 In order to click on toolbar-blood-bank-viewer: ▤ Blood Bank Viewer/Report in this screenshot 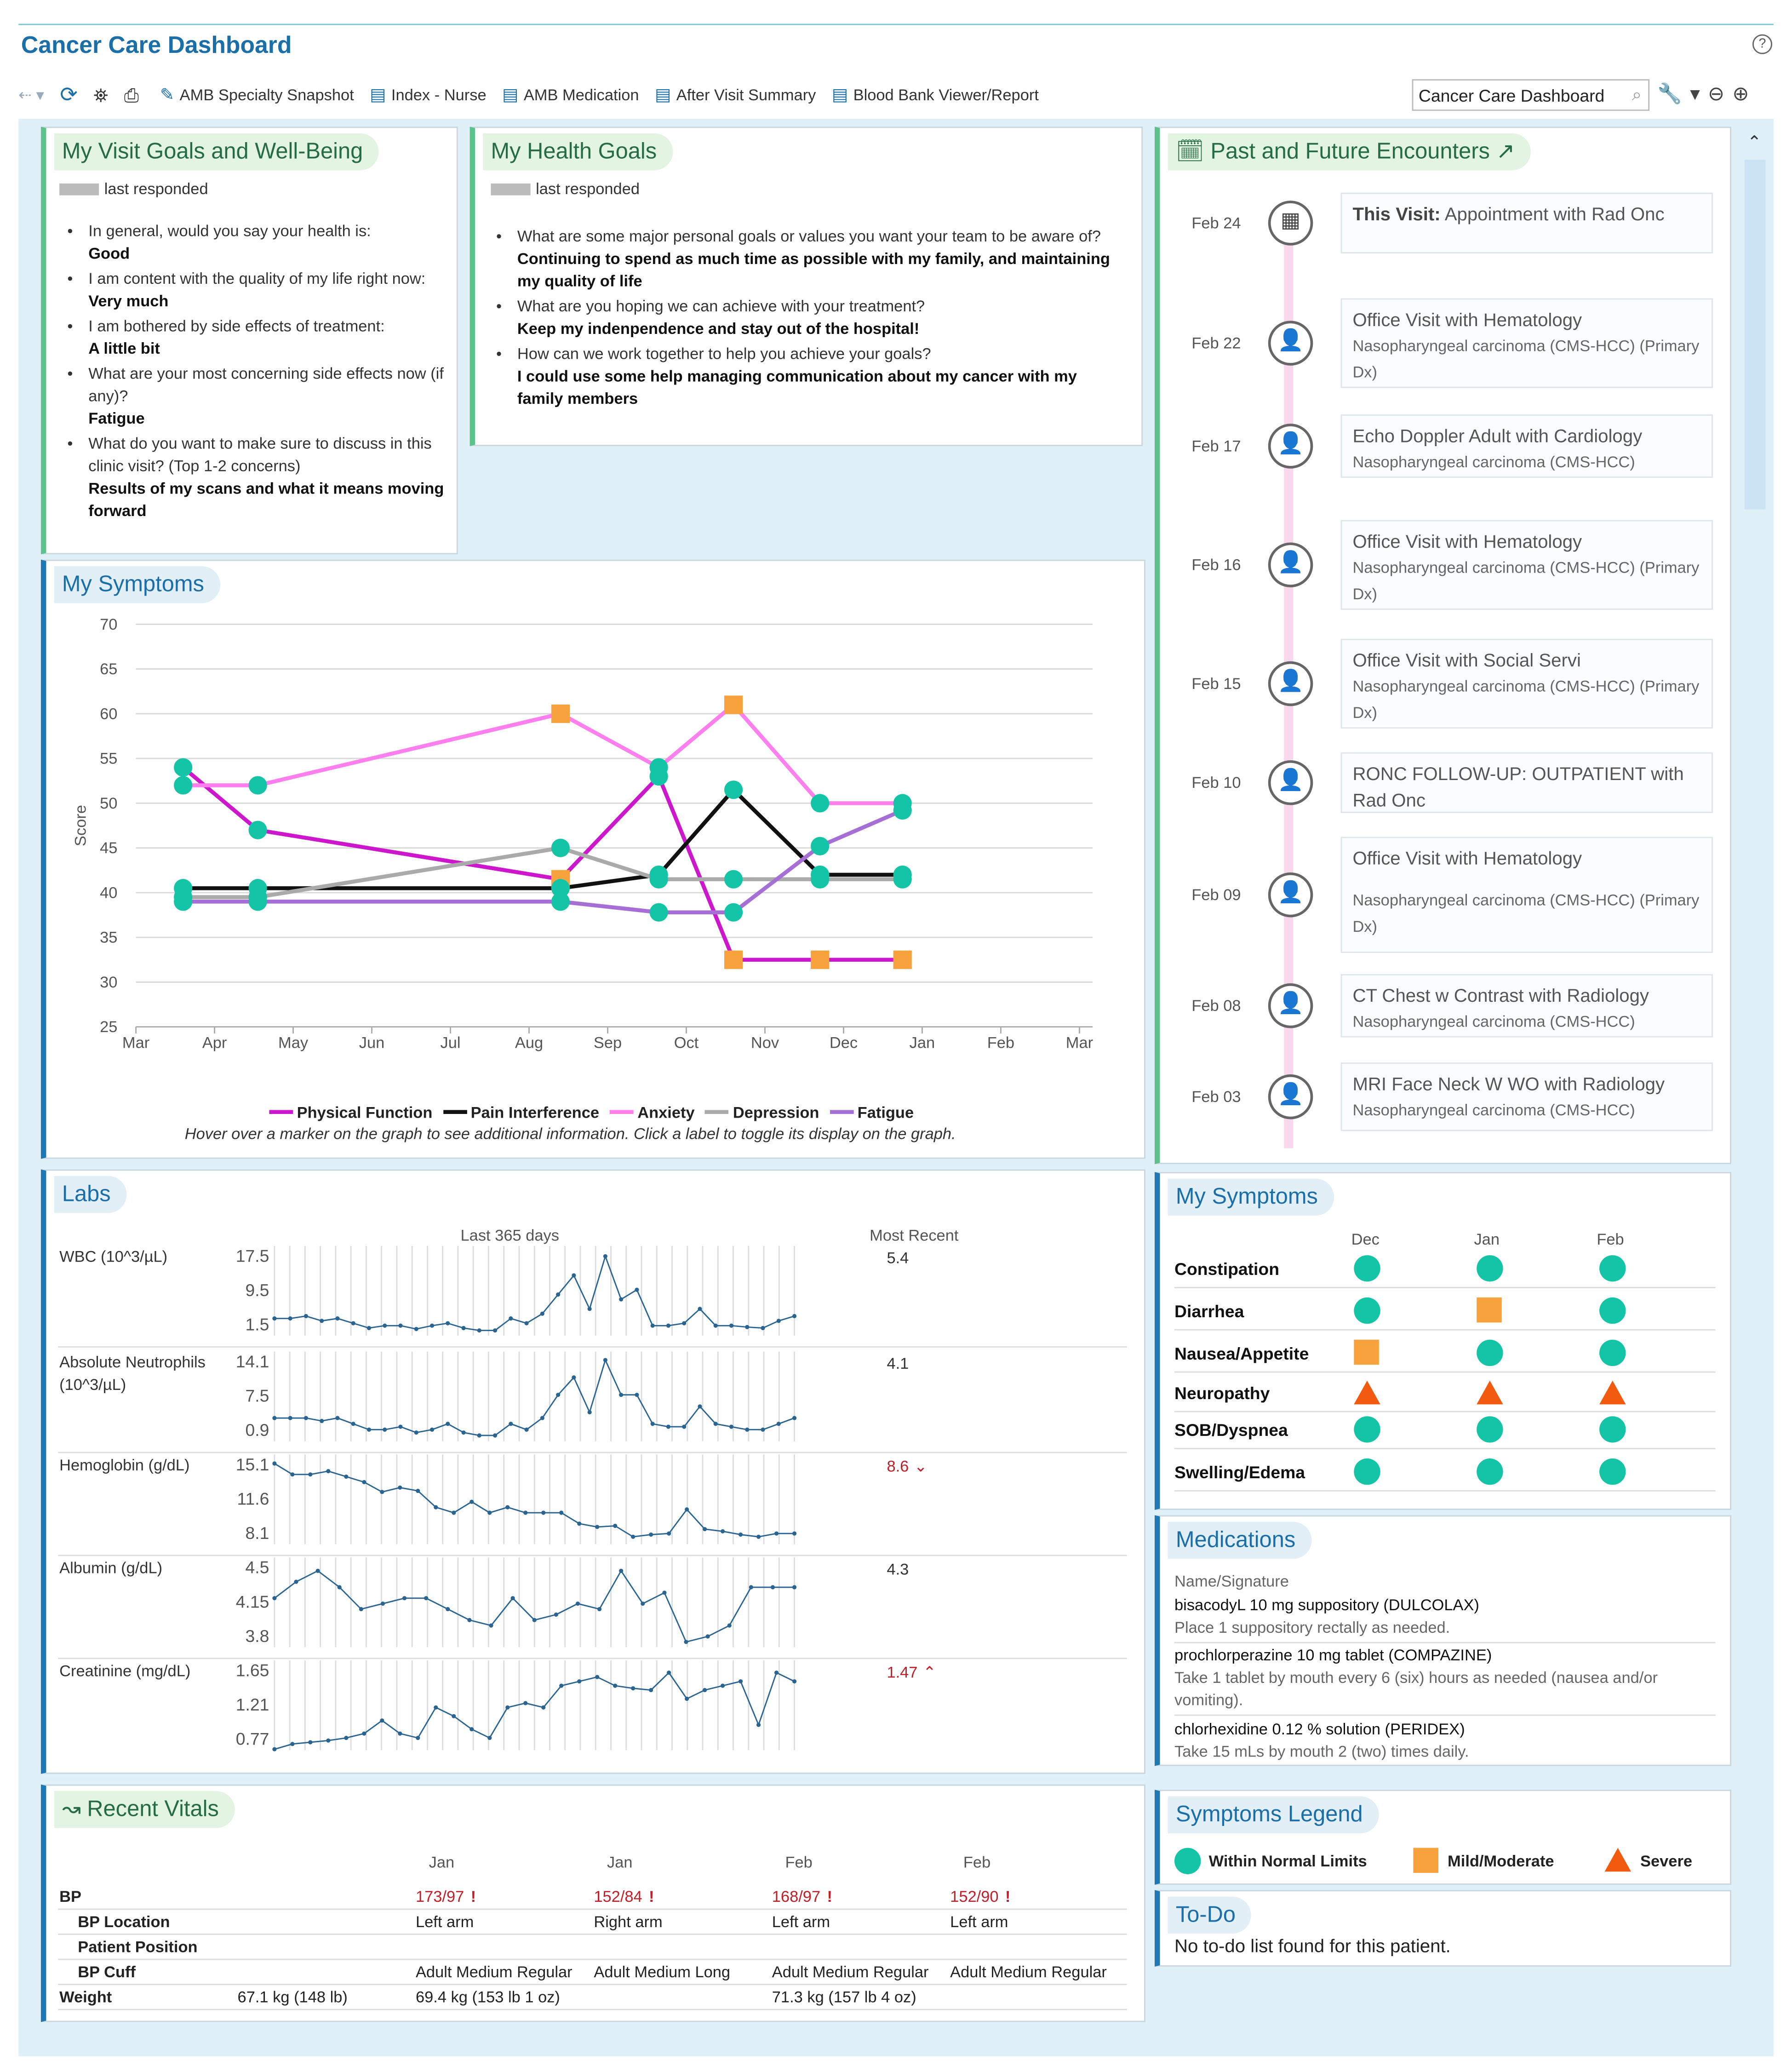, I will do `click(935, 95)`.